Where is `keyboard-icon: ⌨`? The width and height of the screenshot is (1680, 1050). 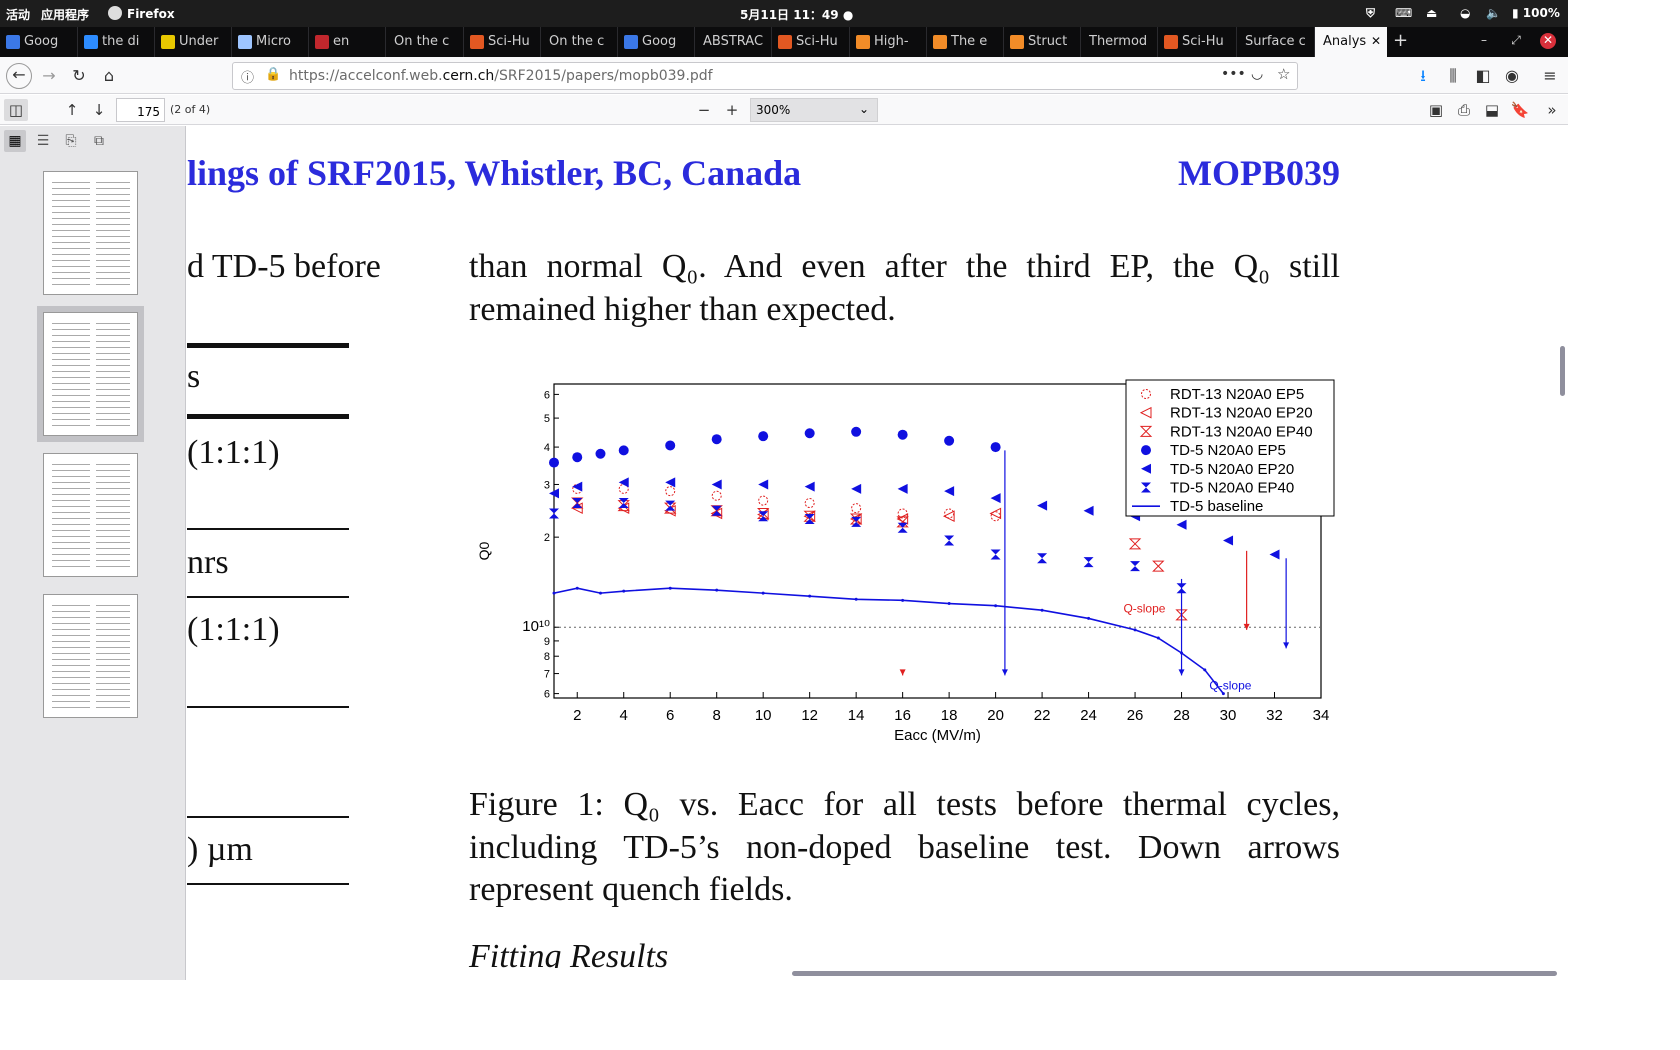
keyboard-icon: ⌨ is located at coordinates (1404, 13).